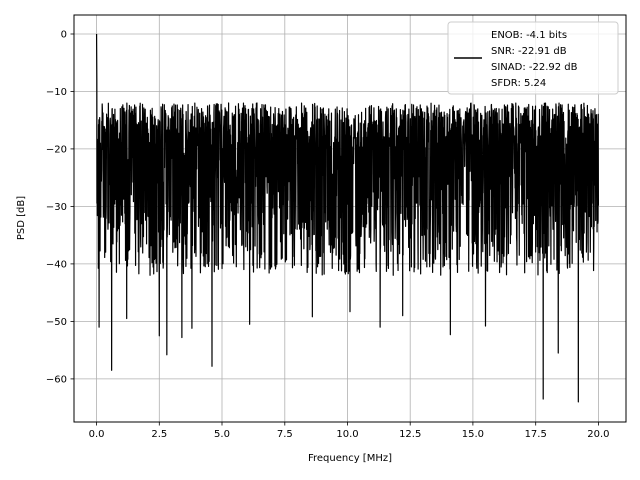 Image resolution: width=640 pixels, height=480 pixels. Describe the element at coordinates (529, 35) in the screenshot. I see `legend-line-enob: ENOB: -4.1 bits` at that location.